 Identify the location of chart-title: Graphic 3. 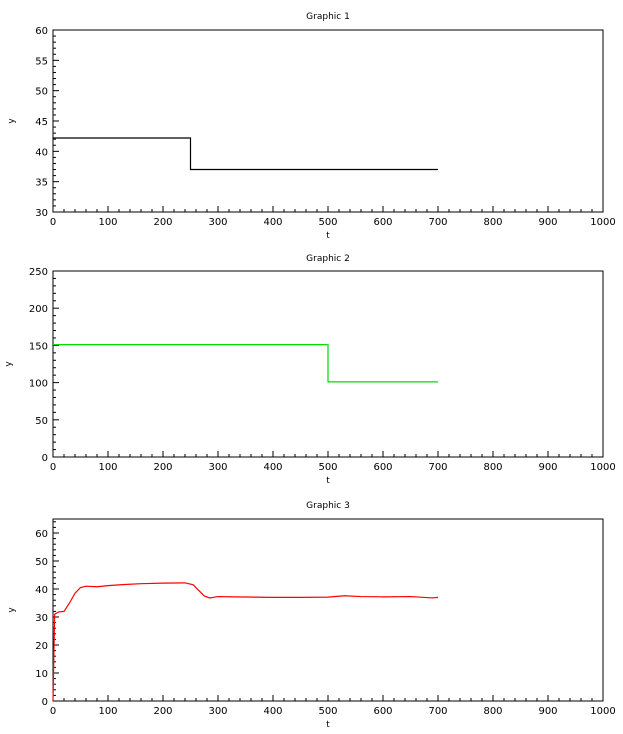
(328, 506).